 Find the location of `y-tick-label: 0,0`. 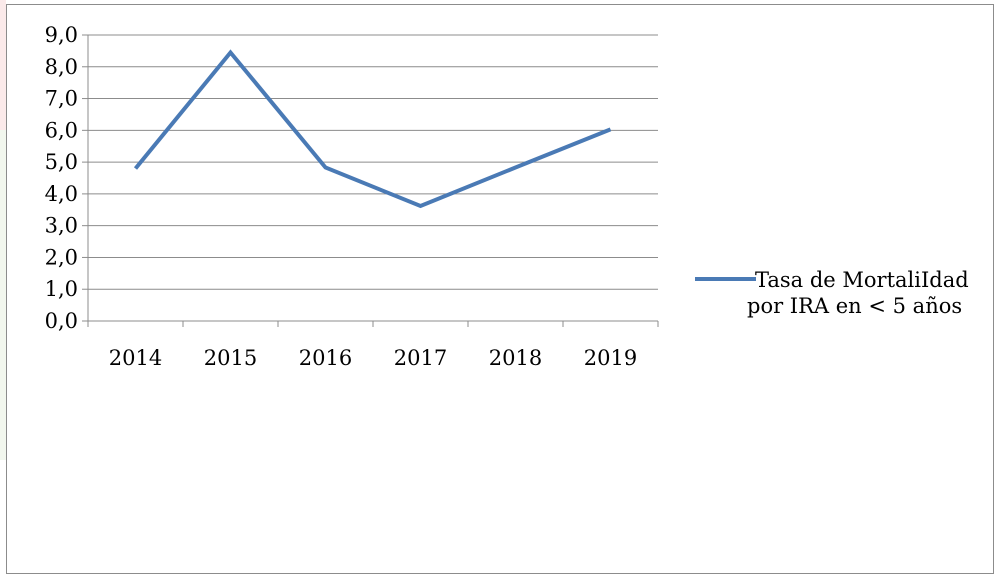

y-tick-label: 0,0 is located at coordinates (61, 321).